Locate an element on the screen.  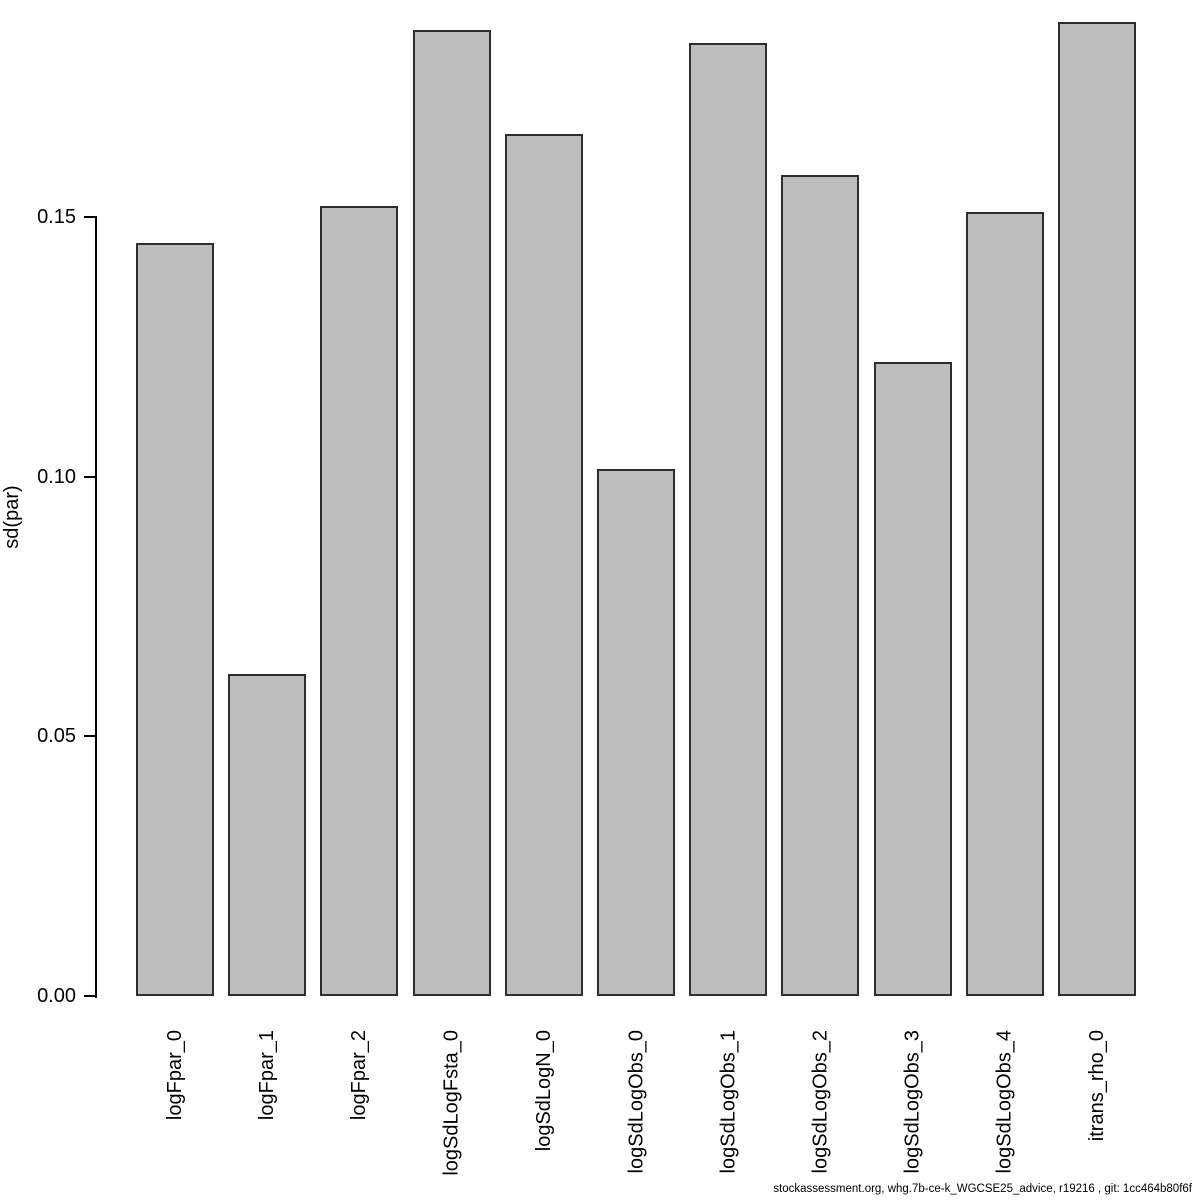
x-axis-label-logFpar_0: logFpar_0 is located at coordinates (175, 1075).